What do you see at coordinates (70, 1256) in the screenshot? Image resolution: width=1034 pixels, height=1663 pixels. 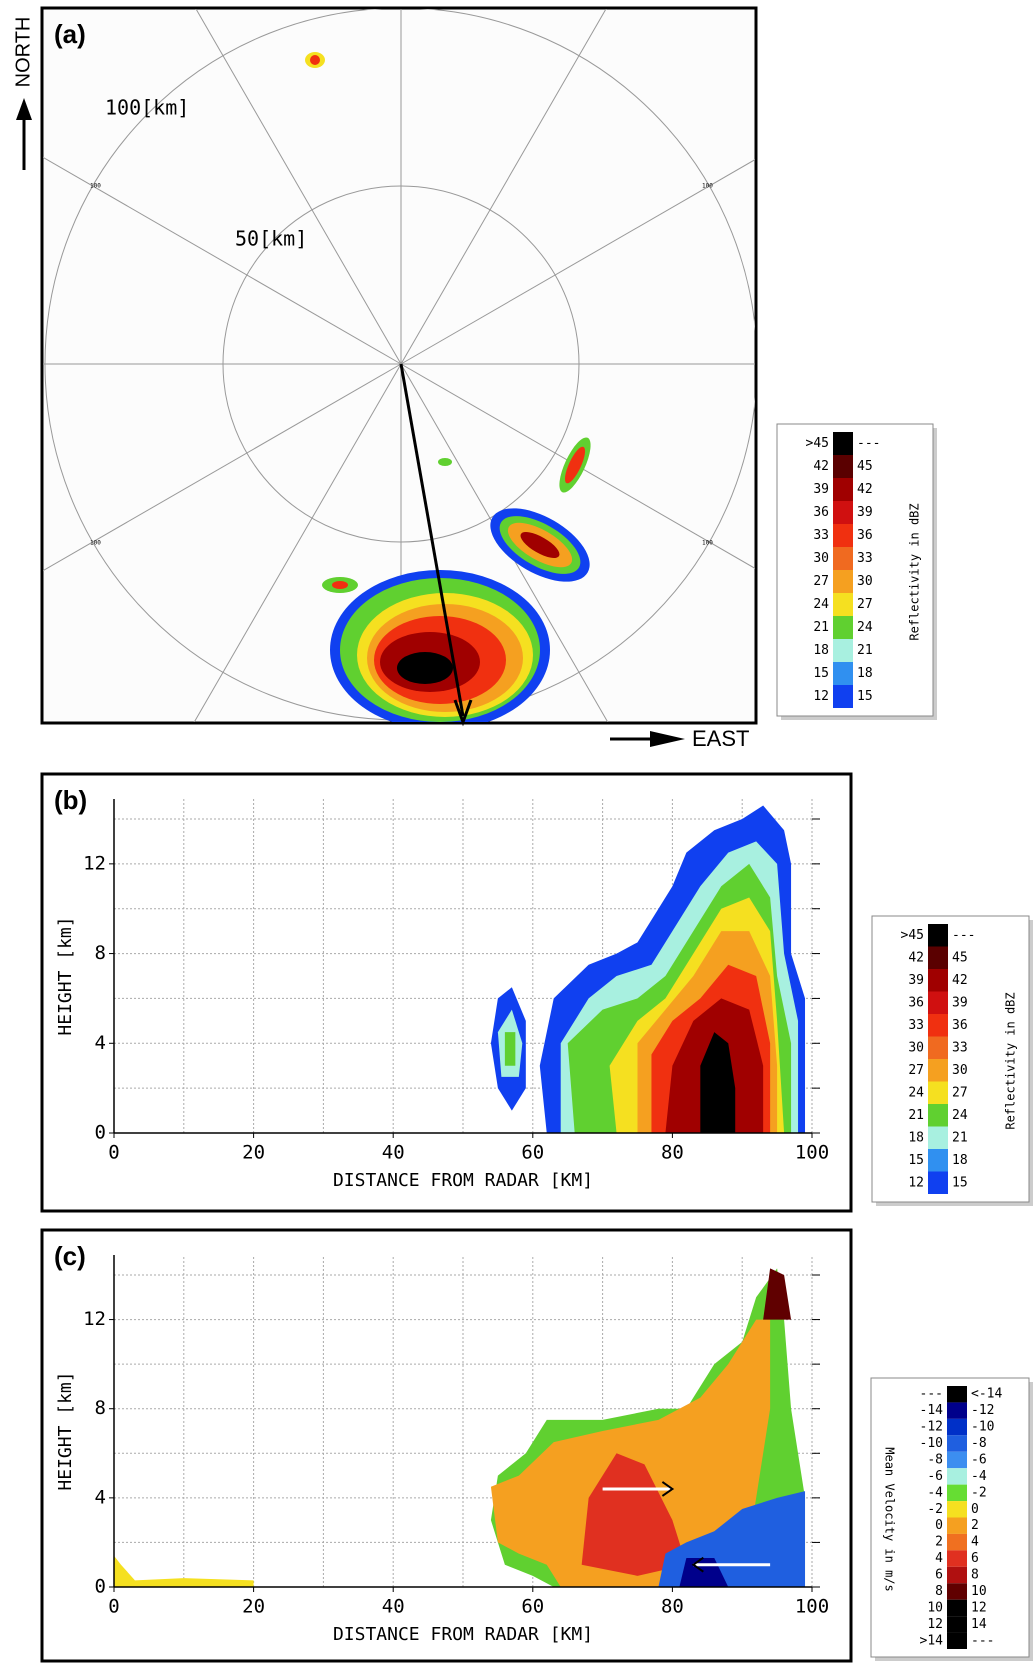 I see `panel-label: (c)` at bounding box center [70, 1256].